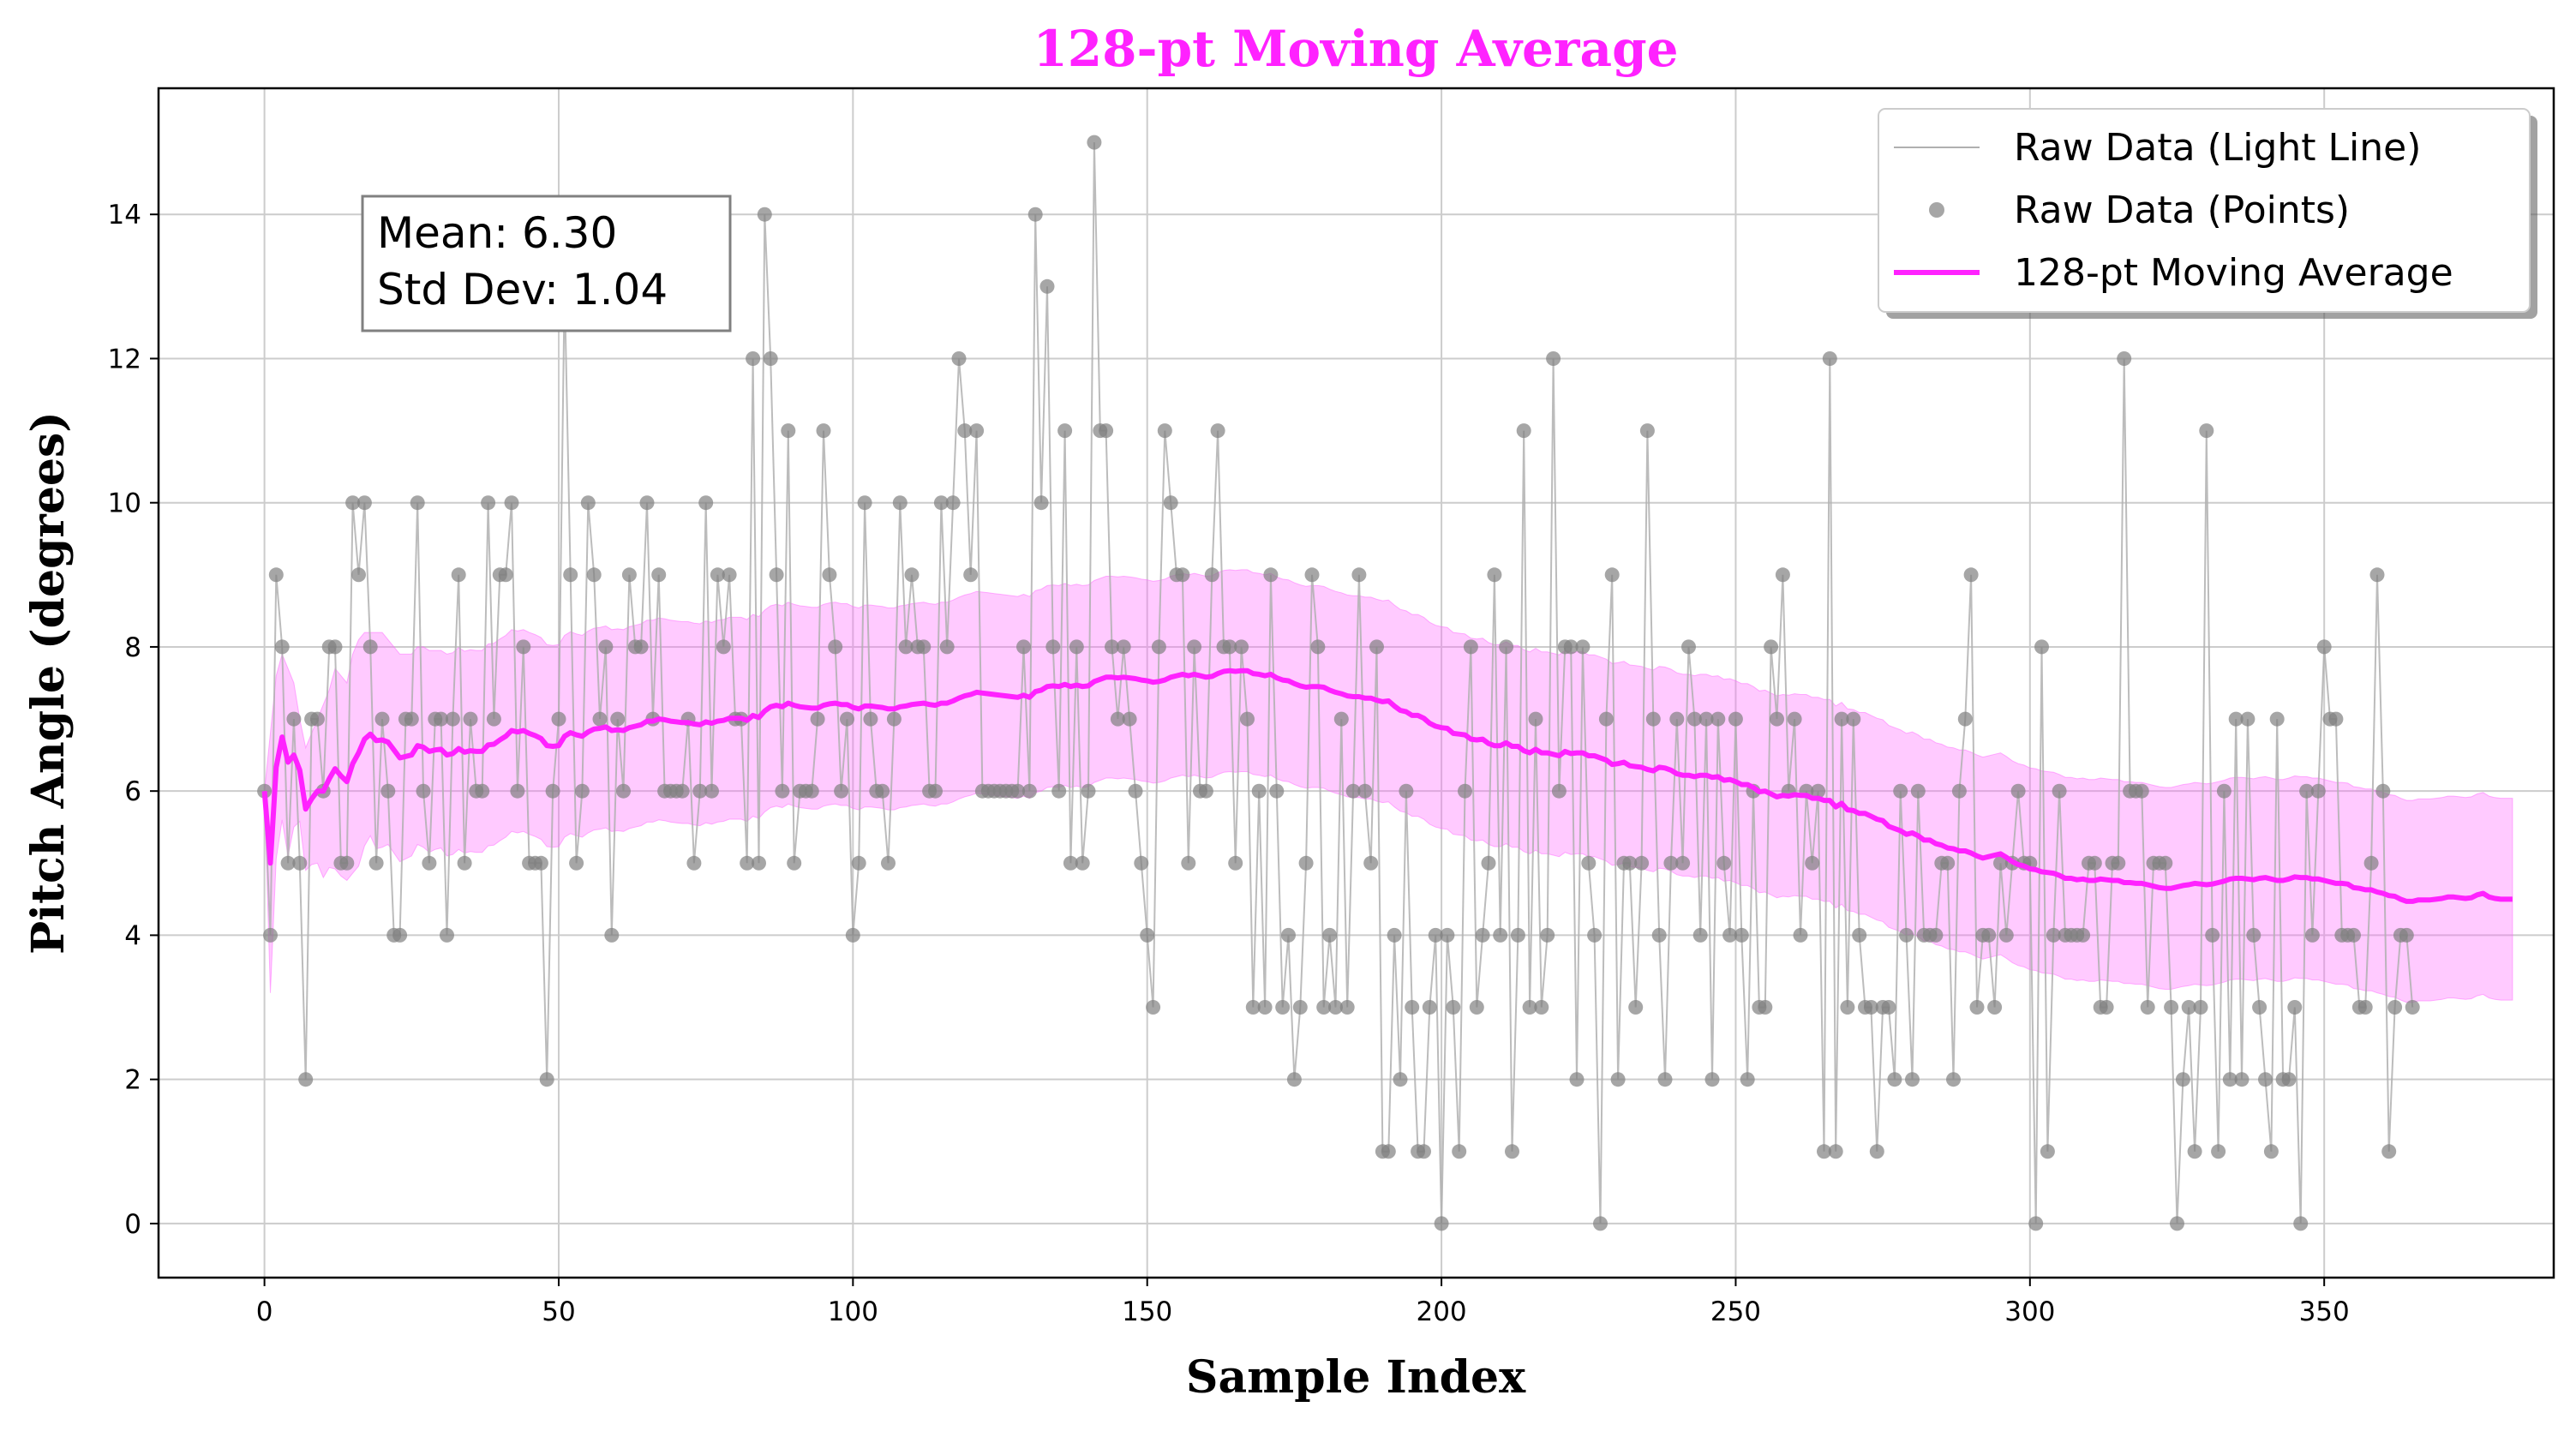 This screenshot has height=1431, width=2576. What do you see at coordinates (558, 1311) in the screenshot?
I see `x-tick-label: 50` at bounding box center [558, 1311].